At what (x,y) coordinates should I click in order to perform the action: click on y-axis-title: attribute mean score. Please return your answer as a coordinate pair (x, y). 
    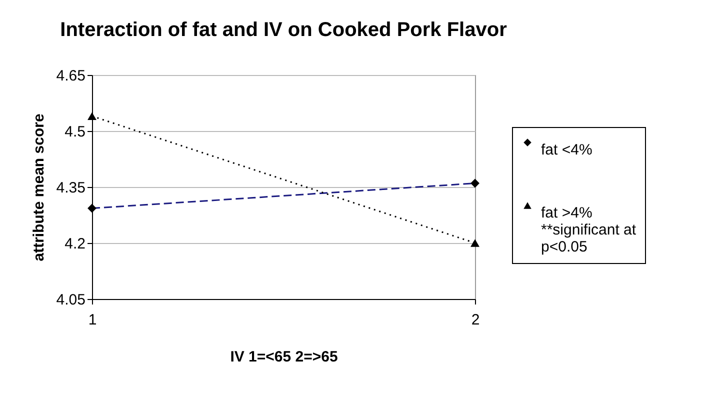
    Looking at the image, I should click on (39, 188).